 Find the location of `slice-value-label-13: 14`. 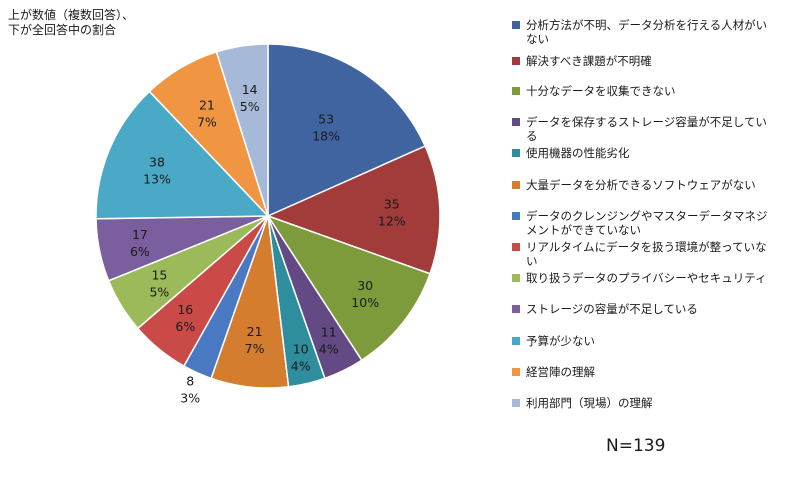

slice-value-label-13: 14 is located at coordinates (250, 89).